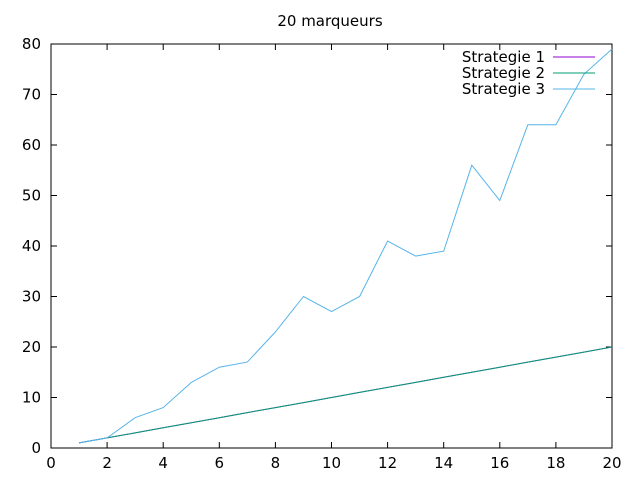 The height and width of the screenshot is (480, 640). Describe the element at coordinates (555, 463) in the screenshot. I see `x-tick-label: 18` at that location.